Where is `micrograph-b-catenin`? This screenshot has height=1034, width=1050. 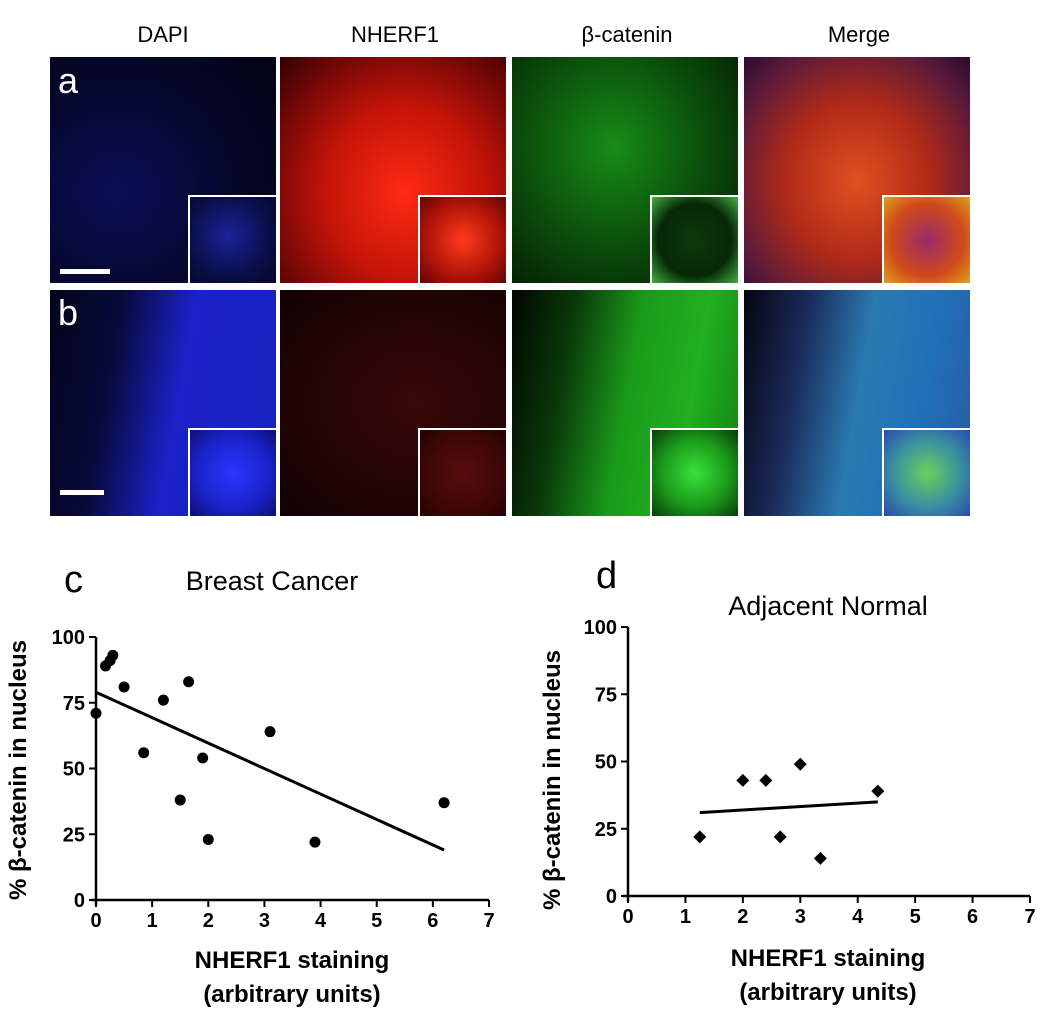
micrograph-b-catenin is located at coordinates (625, 403).